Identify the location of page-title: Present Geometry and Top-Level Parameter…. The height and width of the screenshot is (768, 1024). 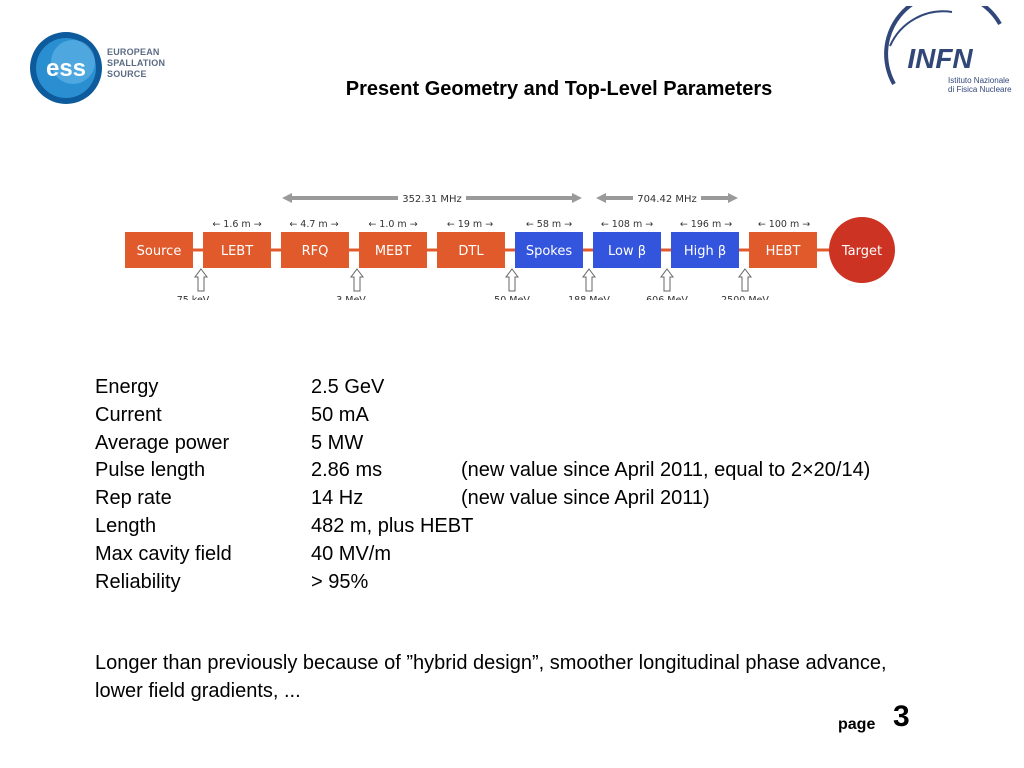
(559, 89).